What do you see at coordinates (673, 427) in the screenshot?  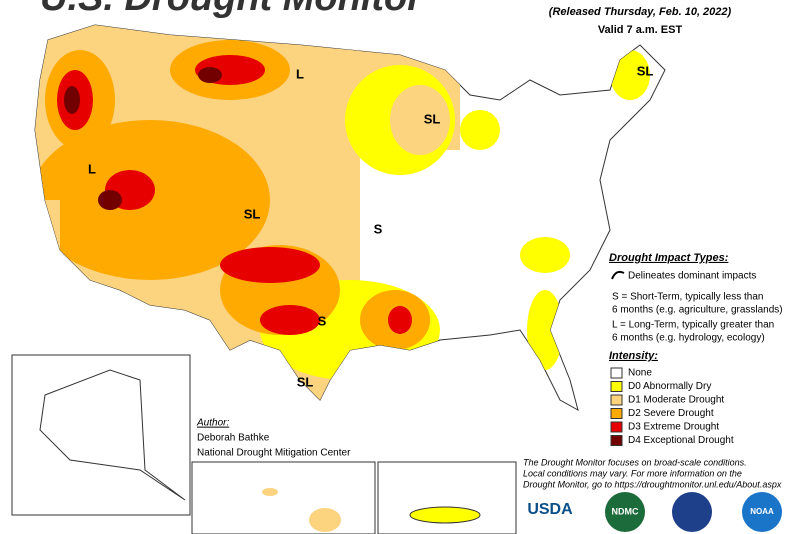 I see `legend-label: D3 Extreme Drought` at bounding box center [673, 427].